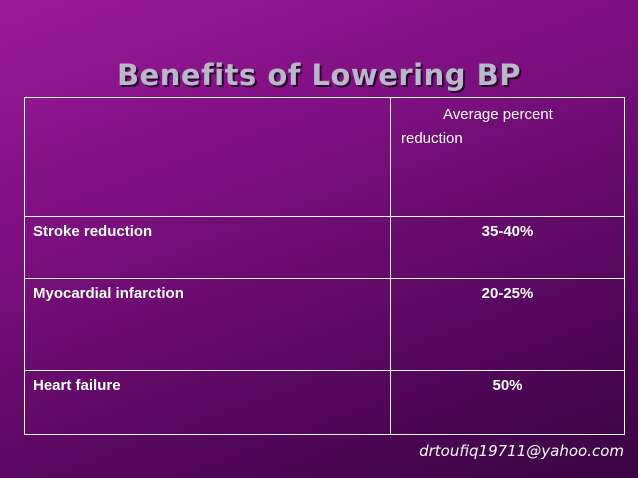  What do you see at coordinates (207, 157) in the screenshot?
I see `header-empty-cell` at bounding box center [207, 157].